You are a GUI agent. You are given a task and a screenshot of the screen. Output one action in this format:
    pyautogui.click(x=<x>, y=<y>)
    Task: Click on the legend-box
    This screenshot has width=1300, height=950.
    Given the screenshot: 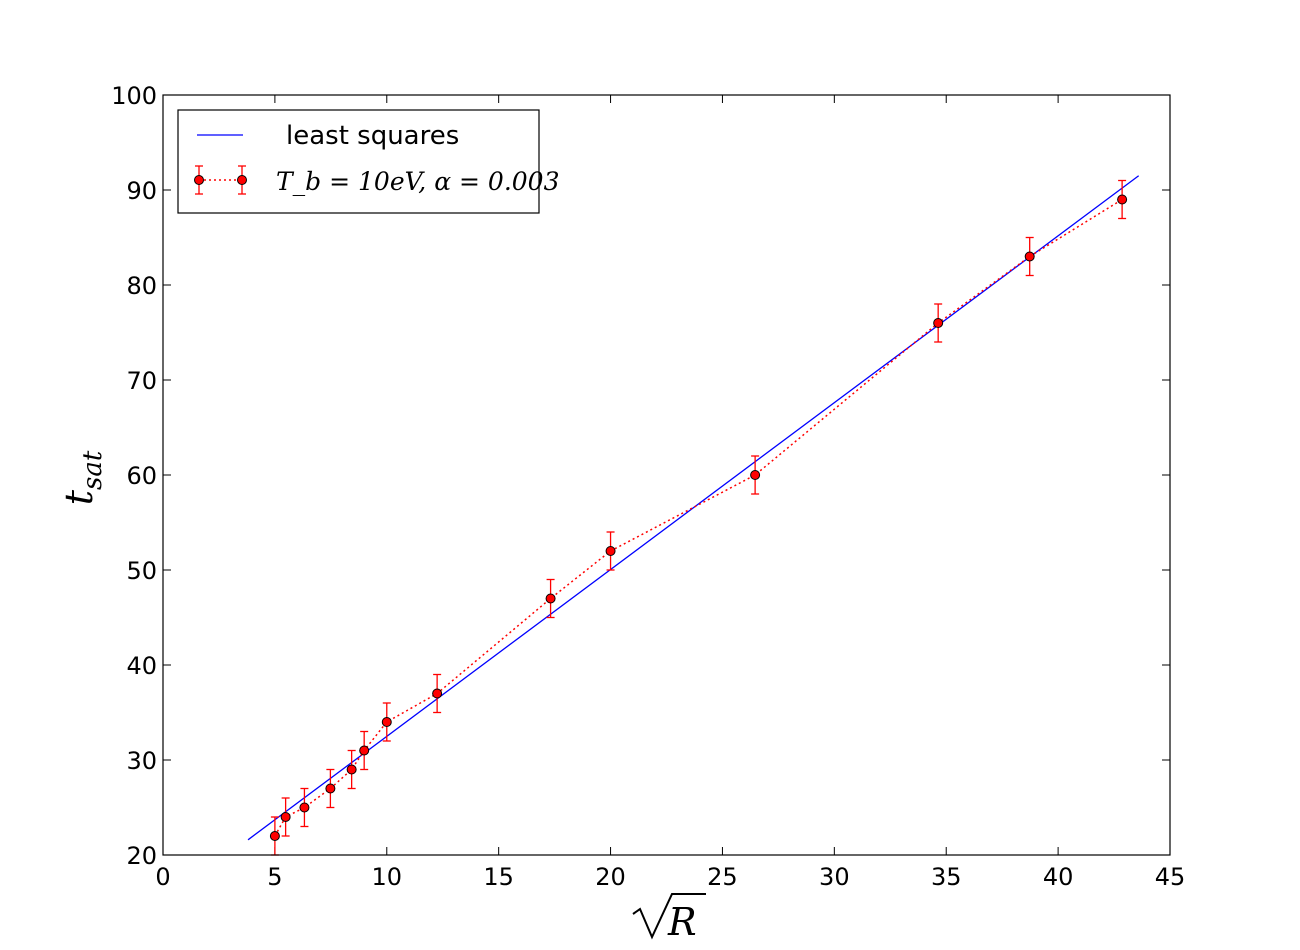 What is the action you would take?
    pyautogui.click(x=358, y=161)
    